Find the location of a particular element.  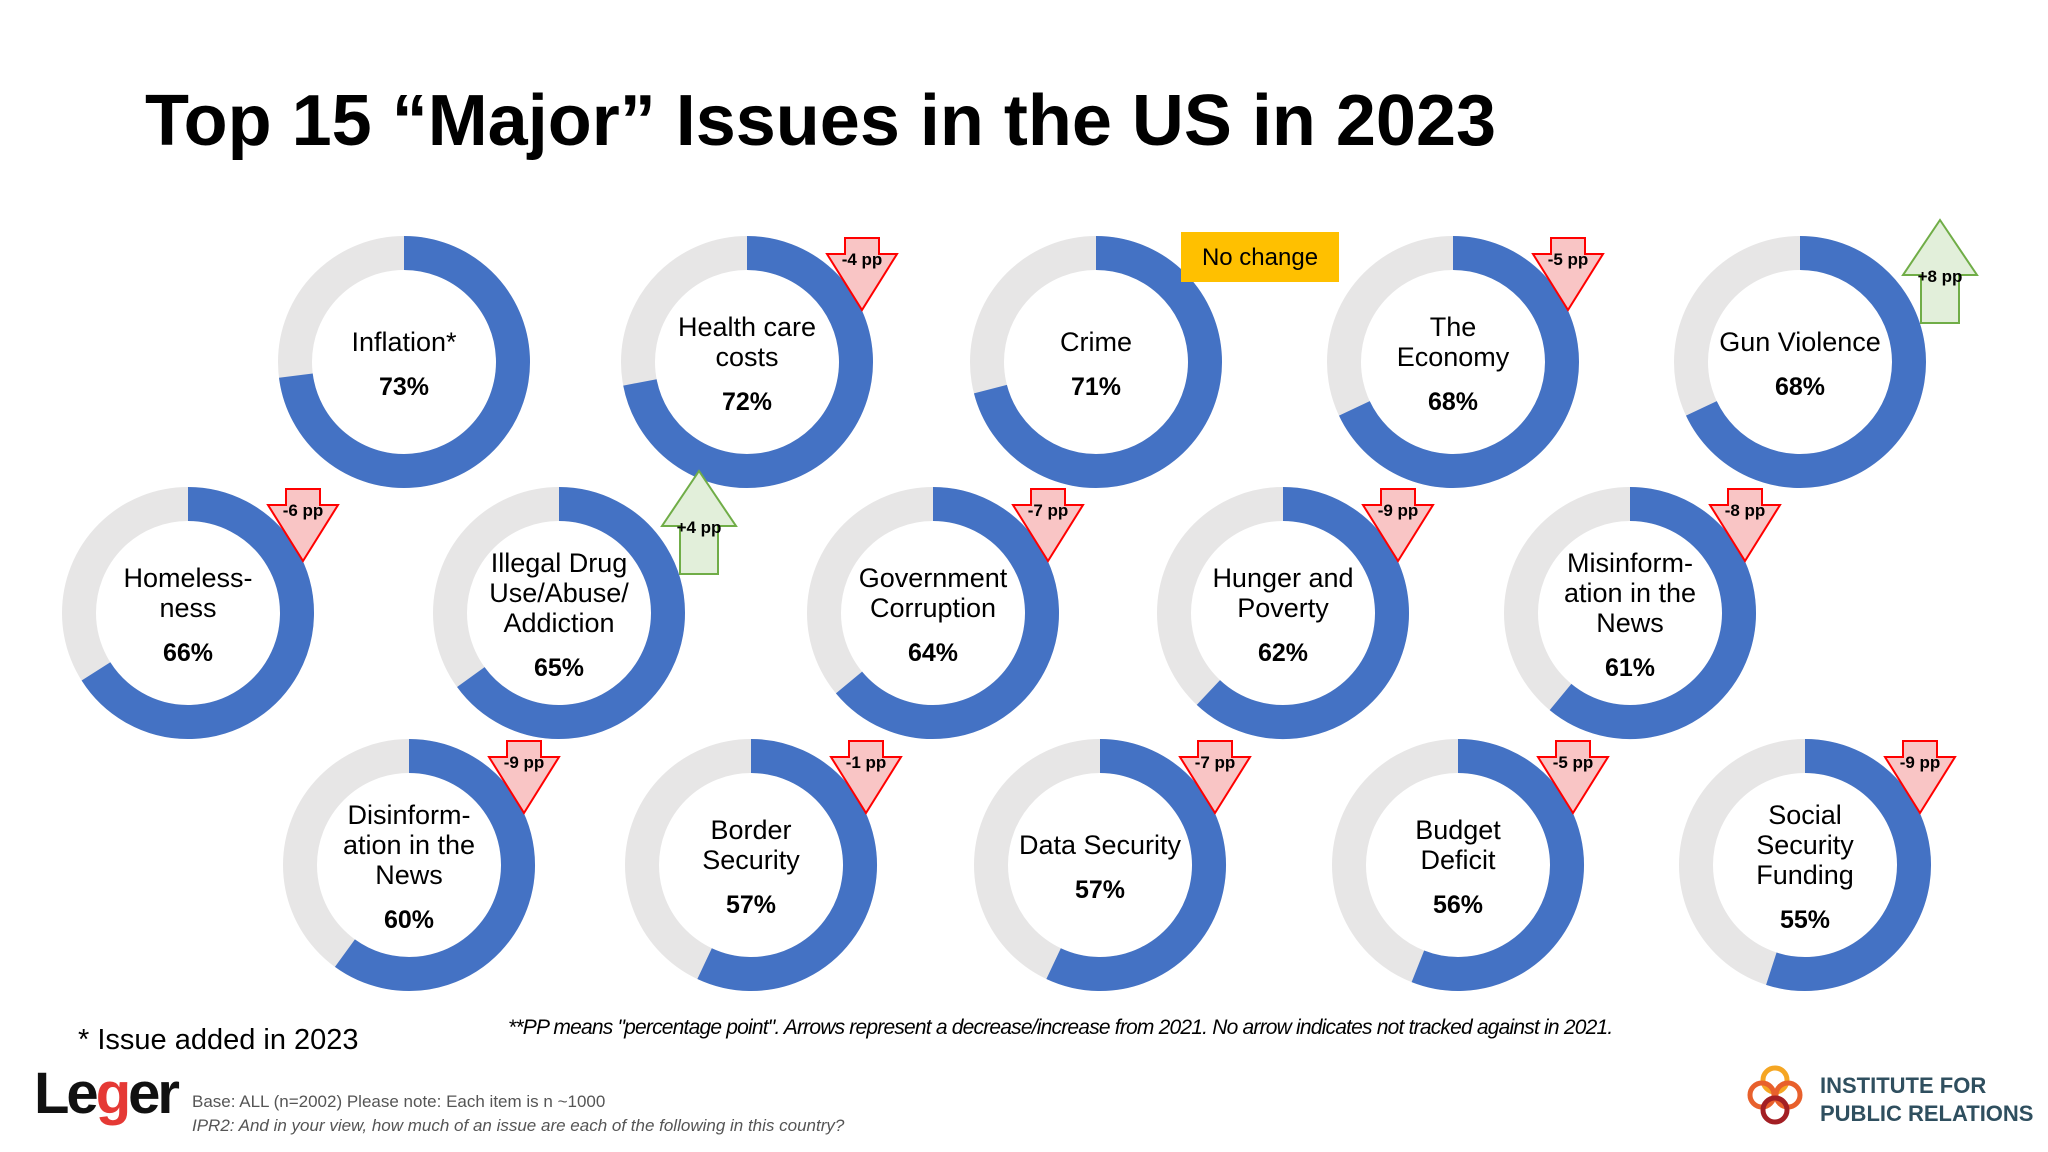

donut-label: Health care is located at coordinates (747, 327).